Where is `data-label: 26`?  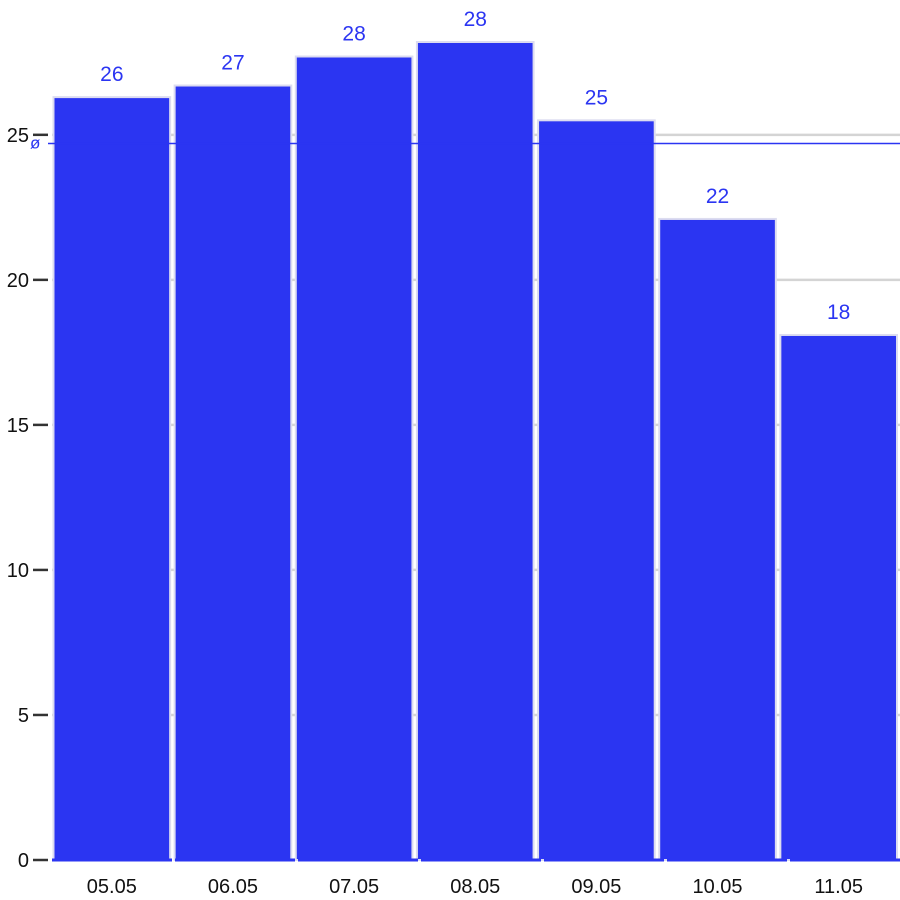
data-label: 26 is located at coordinates (111, 74).